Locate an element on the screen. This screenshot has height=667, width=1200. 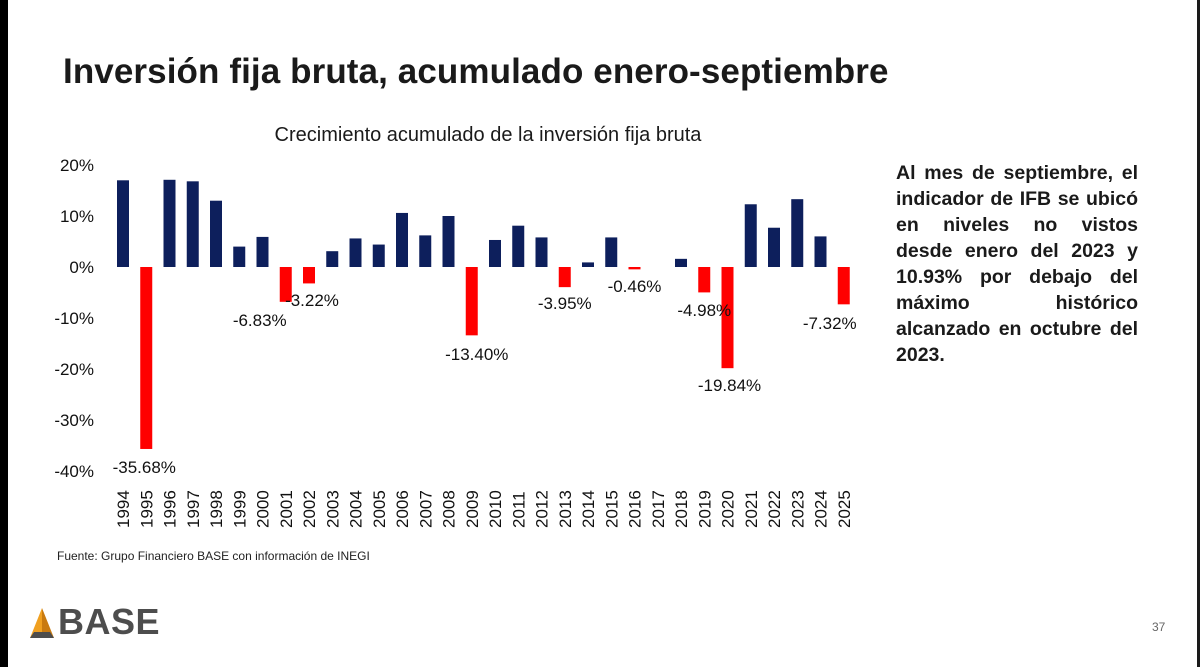
bar-2025 is located at coordinates (843, 286).